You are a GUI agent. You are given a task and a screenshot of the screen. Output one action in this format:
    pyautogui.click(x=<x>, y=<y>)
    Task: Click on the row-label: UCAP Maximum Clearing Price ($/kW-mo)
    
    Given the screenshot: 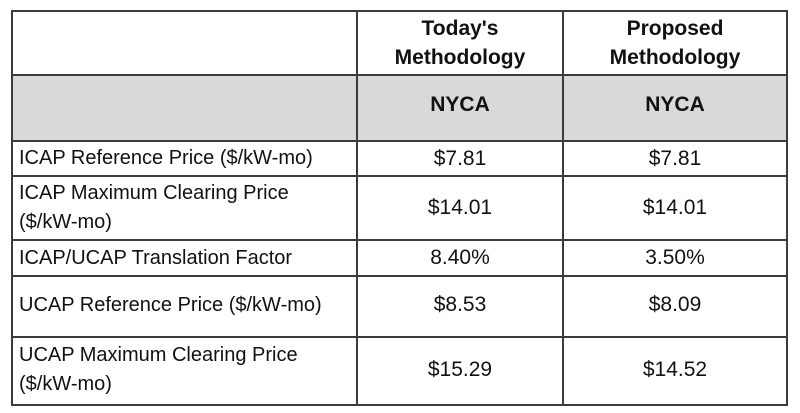 What is the action you would take?
    pyautogui.click(x=184, y=371)
    